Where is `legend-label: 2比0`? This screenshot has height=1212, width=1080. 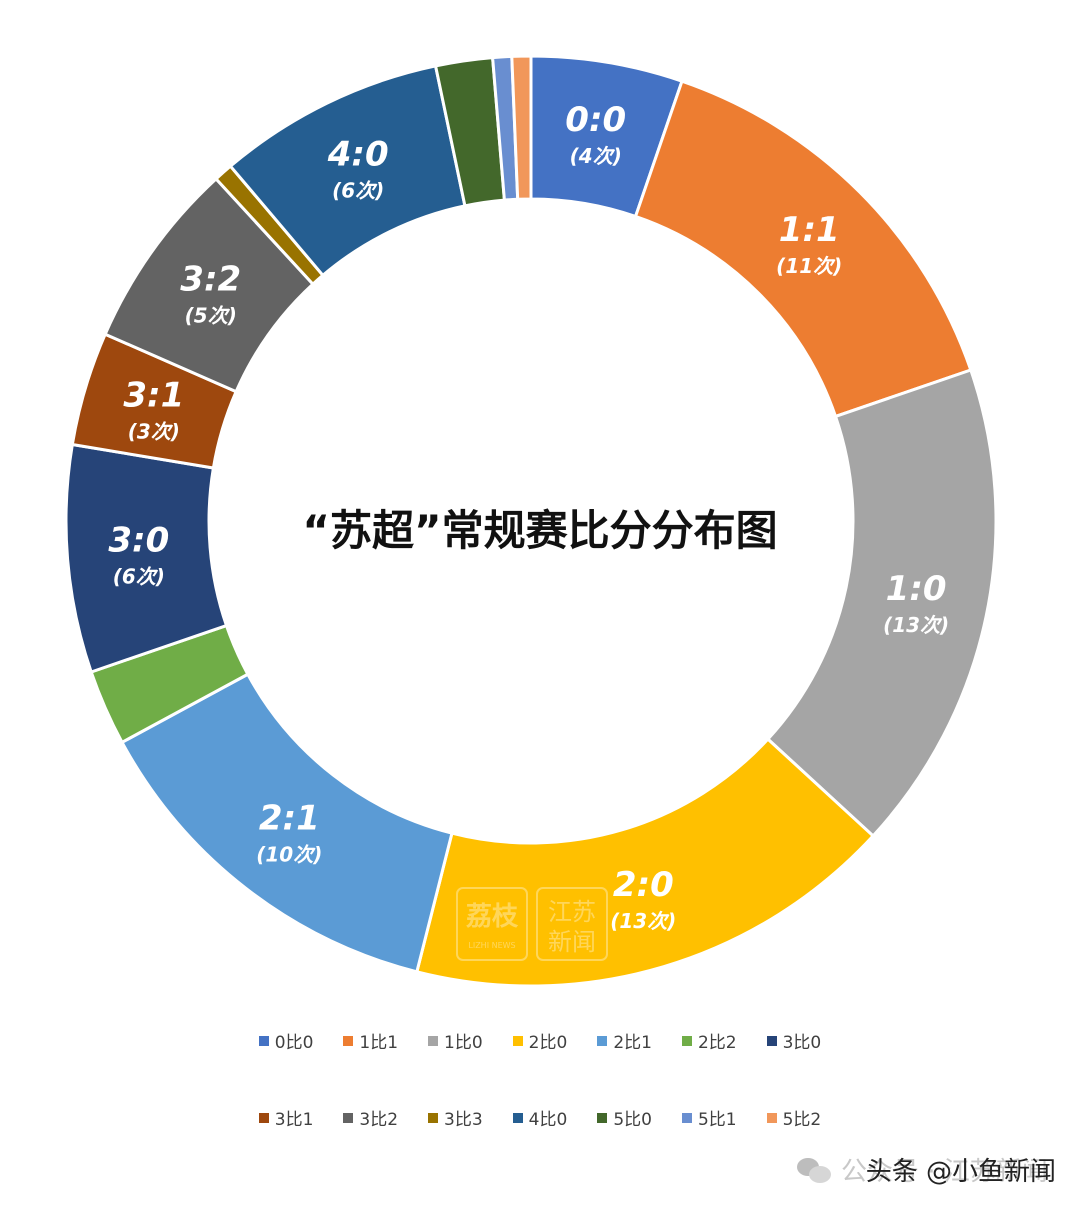 legend-label: 2比0 is located at coordinates (548, 1043).